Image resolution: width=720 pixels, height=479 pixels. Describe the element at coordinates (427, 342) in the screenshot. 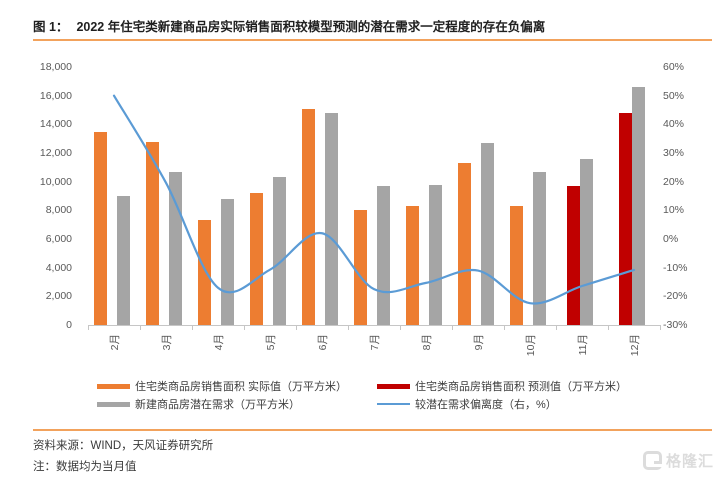

I see `x-category-label: 8月` at that location.